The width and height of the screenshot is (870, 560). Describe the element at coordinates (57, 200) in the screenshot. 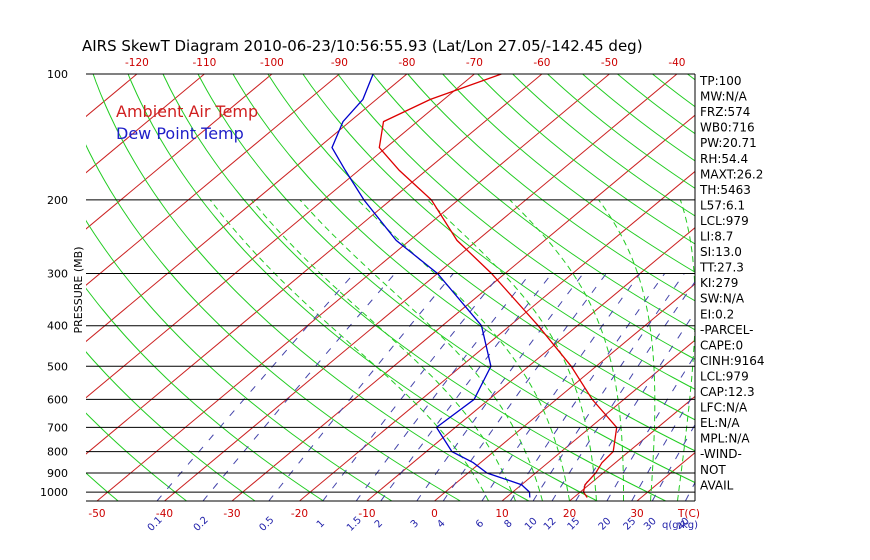

I see `pressure-tick-label: 200` at that location.